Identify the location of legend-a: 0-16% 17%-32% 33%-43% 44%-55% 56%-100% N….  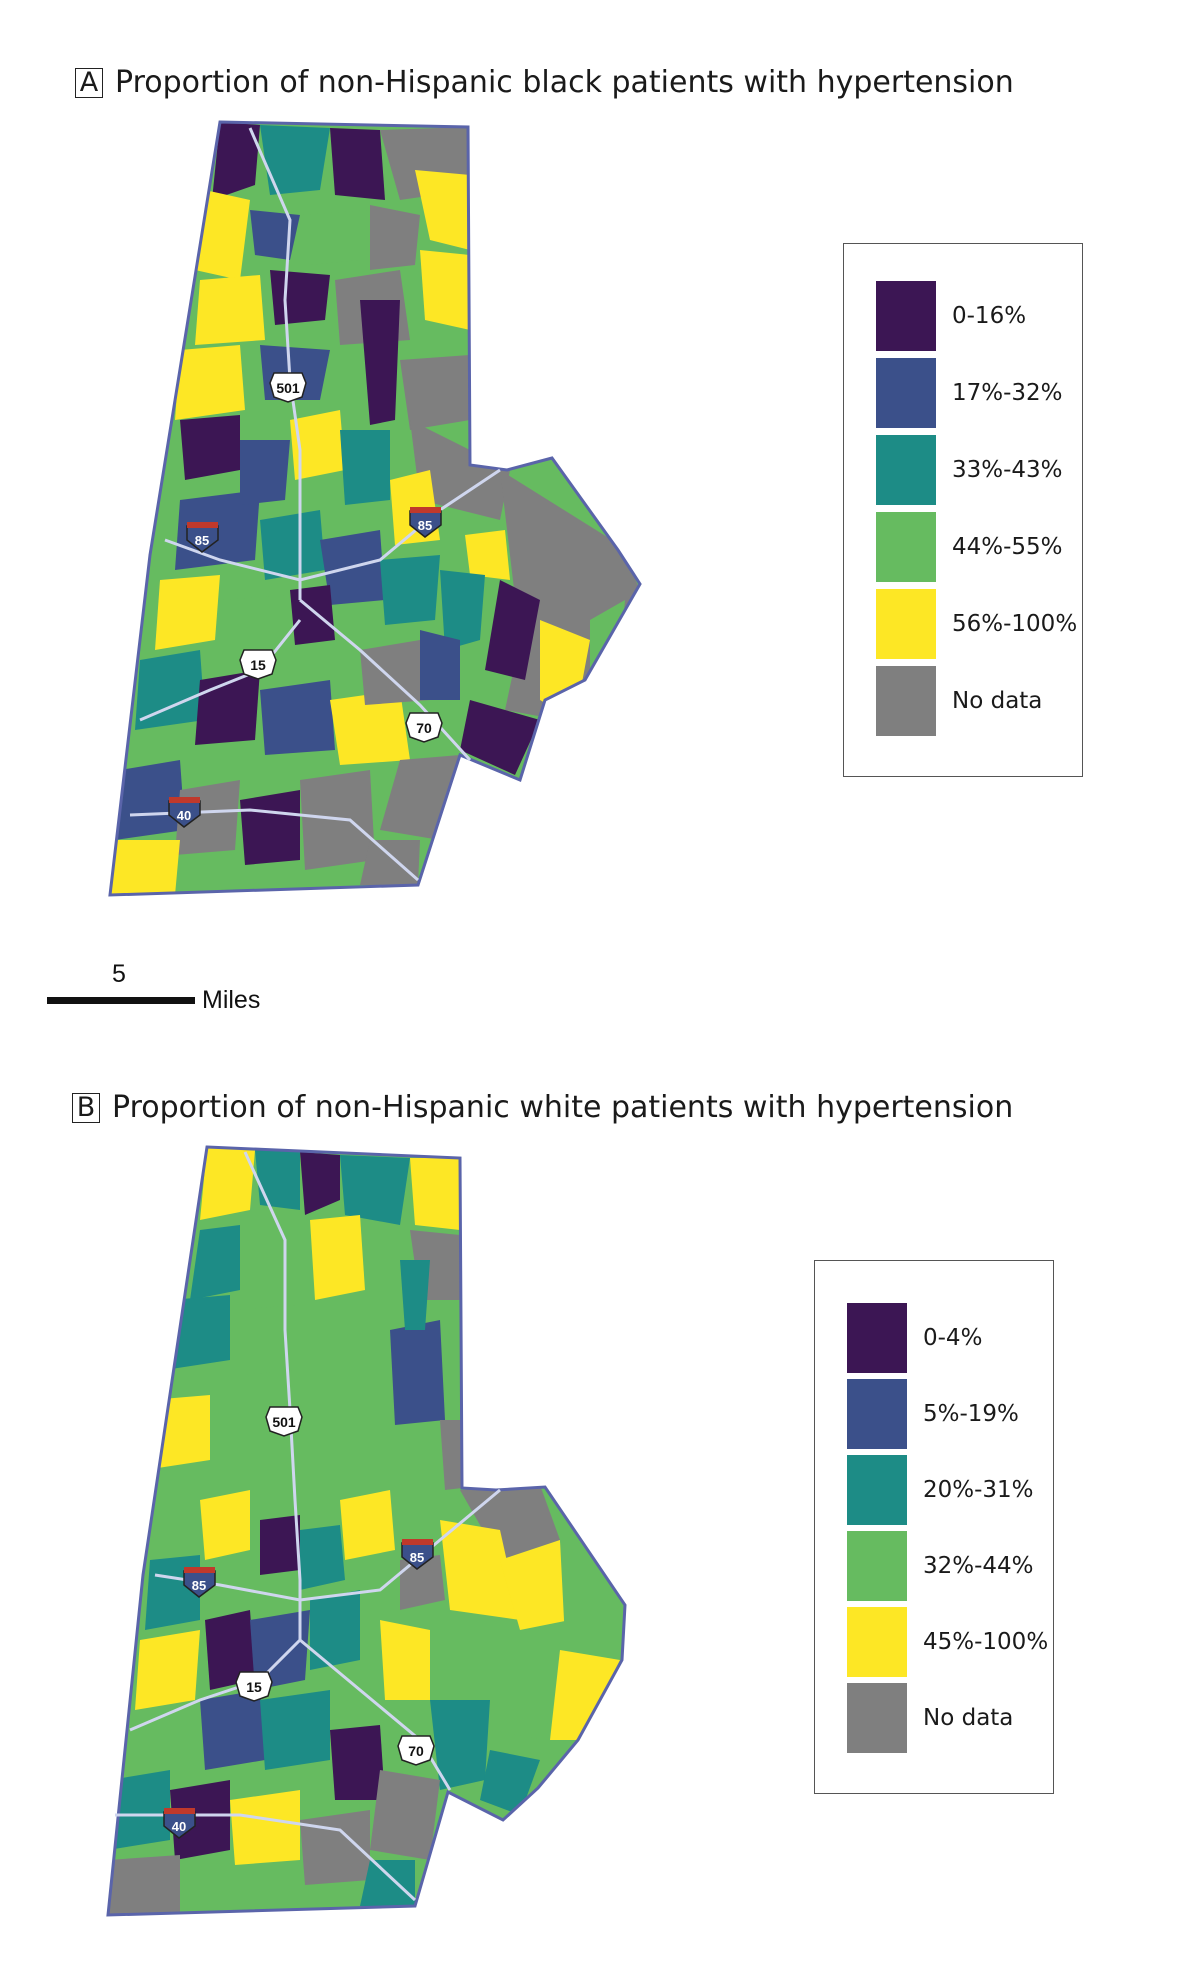
(963, 510).